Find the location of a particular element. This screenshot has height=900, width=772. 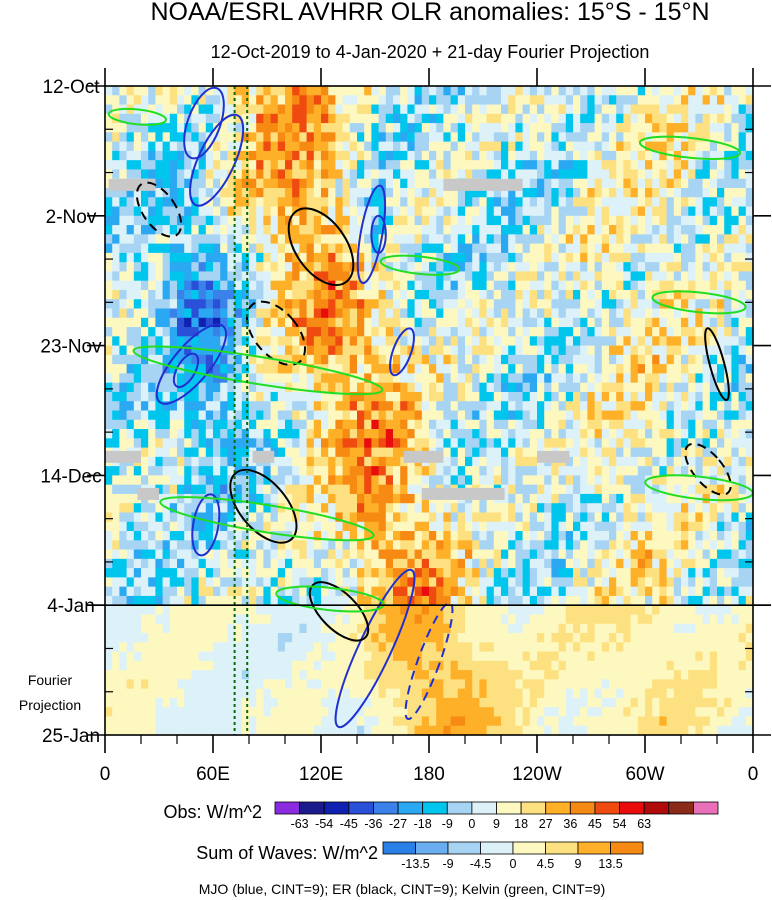

waves-colorbar-tick: -13.5 is located at coordinates (415, 864).